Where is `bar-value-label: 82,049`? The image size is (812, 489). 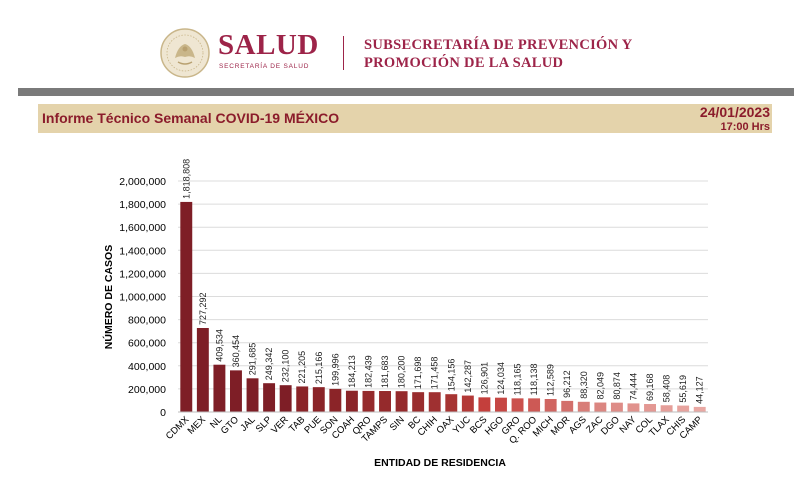 bar-value-label: 82,049 is located at coordinates (600, 386).